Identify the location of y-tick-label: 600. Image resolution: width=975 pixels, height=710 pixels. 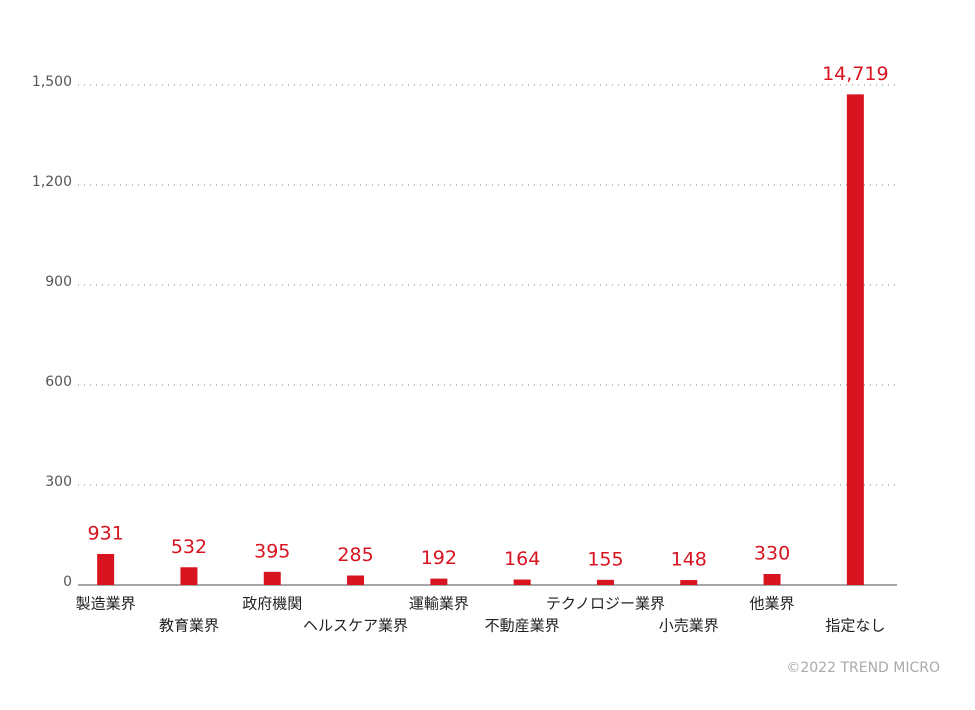
(58, 382).